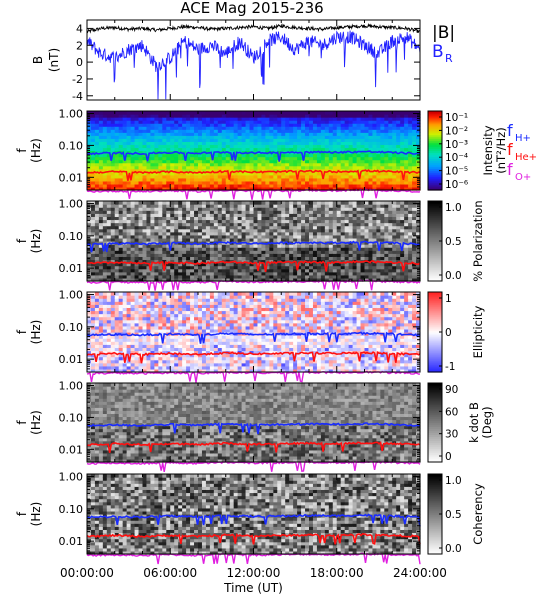  I want to click on ellipticity-colorbar: 1 0 -1, so click(441, 332).